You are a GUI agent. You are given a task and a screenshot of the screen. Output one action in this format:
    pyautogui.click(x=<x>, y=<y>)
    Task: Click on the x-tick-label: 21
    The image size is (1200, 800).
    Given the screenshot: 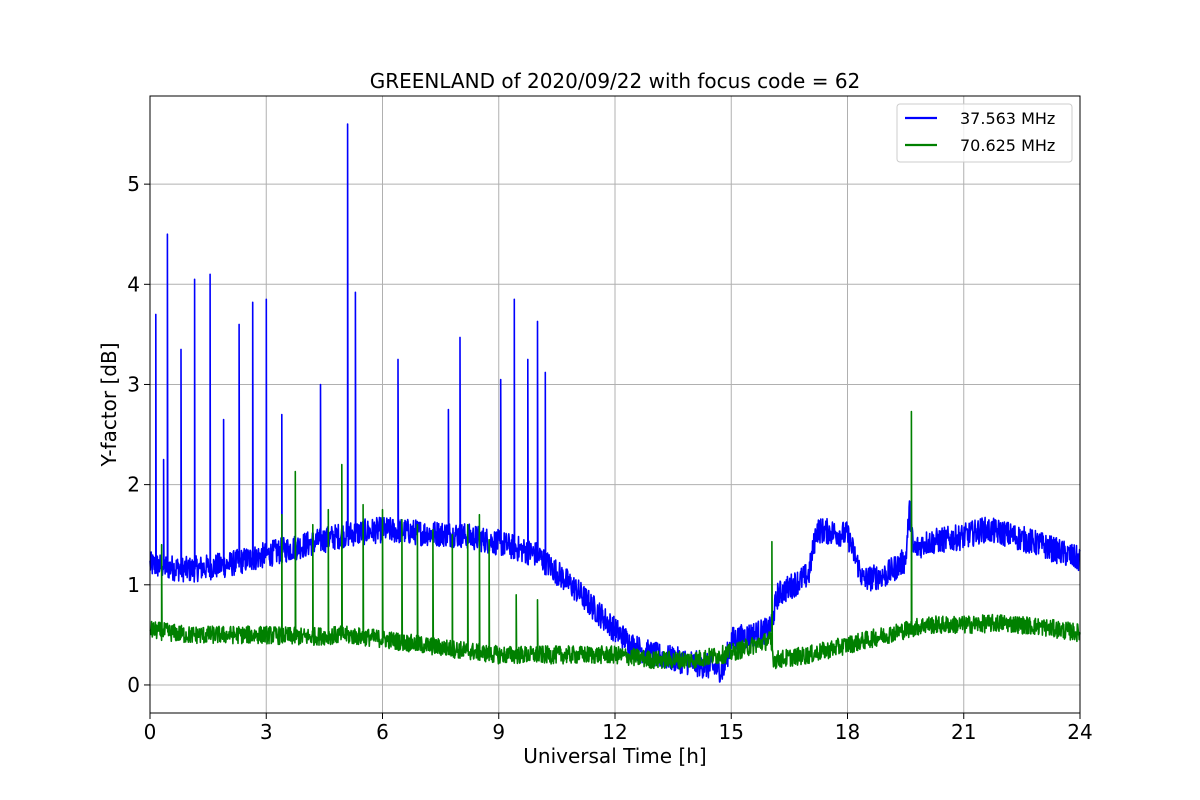 What is the action you would take?
    pyautogui.click(x=963, y=732)
    